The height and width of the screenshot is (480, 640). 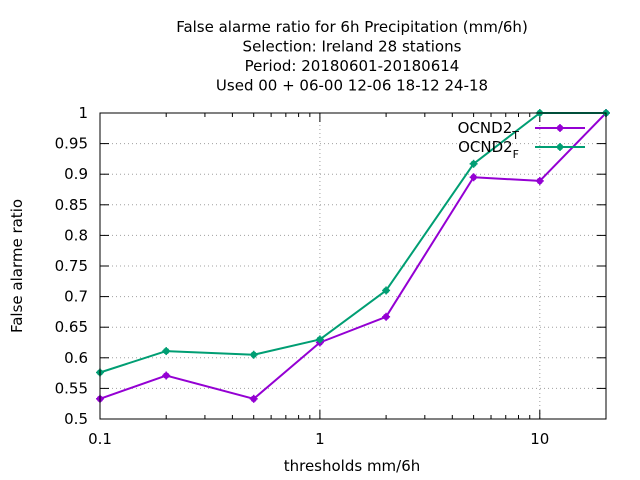 I want to click on x-tick-label: 0.1, so click(x=100, y=439).